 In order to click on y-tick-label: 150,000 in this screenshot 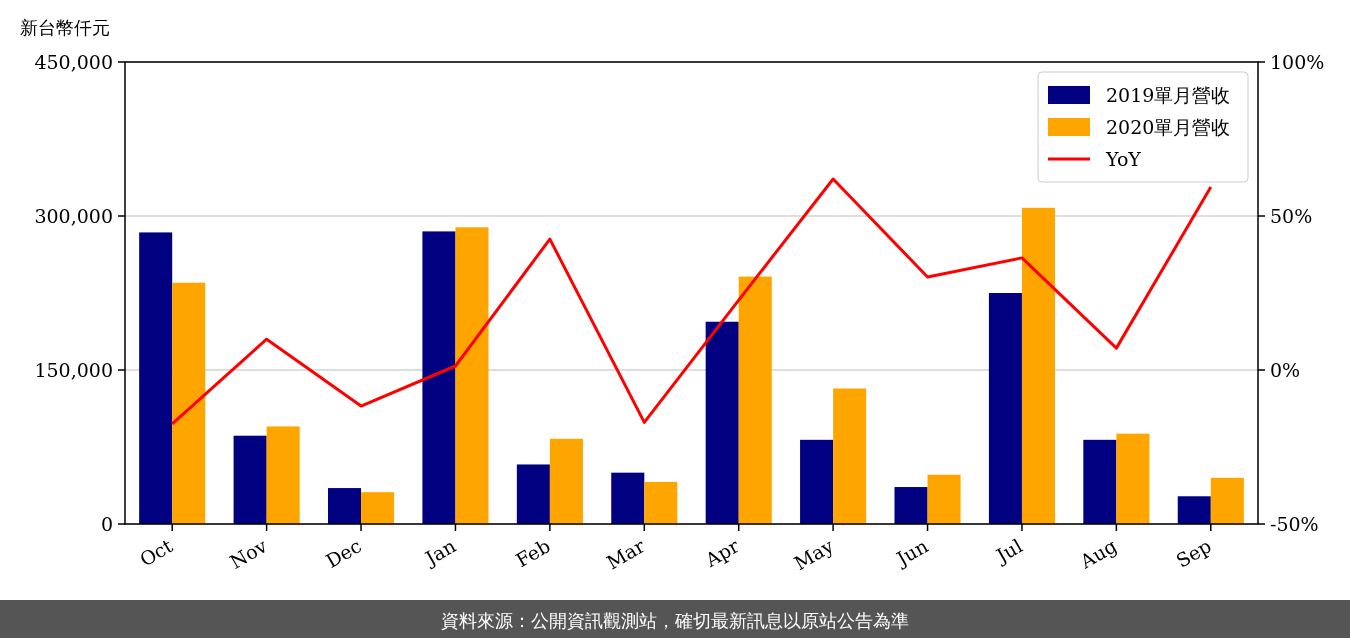, I will do `click(73, 370)`.